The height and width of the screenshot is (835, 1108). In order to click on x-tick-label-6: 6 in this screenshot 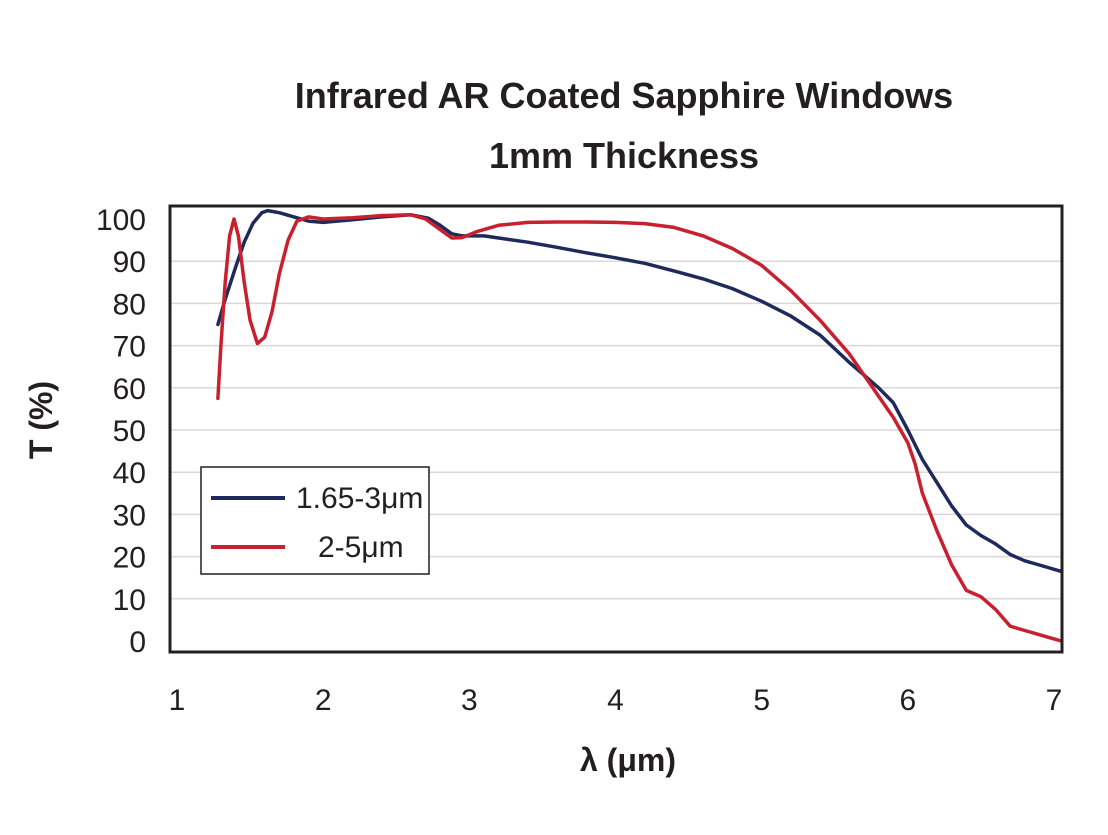, I will do `click(907, 700)`.